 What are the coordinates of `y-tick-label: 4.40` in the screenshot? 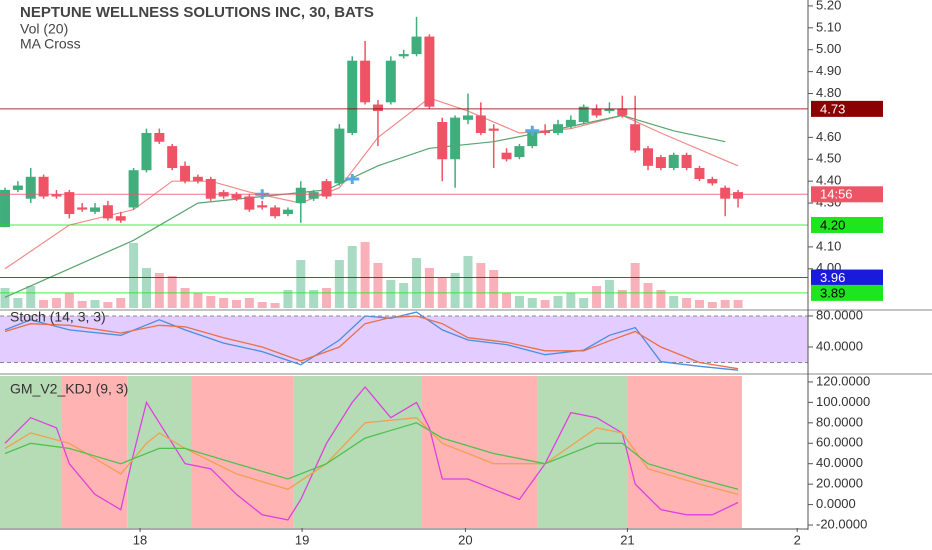 It's located at (828, 180).